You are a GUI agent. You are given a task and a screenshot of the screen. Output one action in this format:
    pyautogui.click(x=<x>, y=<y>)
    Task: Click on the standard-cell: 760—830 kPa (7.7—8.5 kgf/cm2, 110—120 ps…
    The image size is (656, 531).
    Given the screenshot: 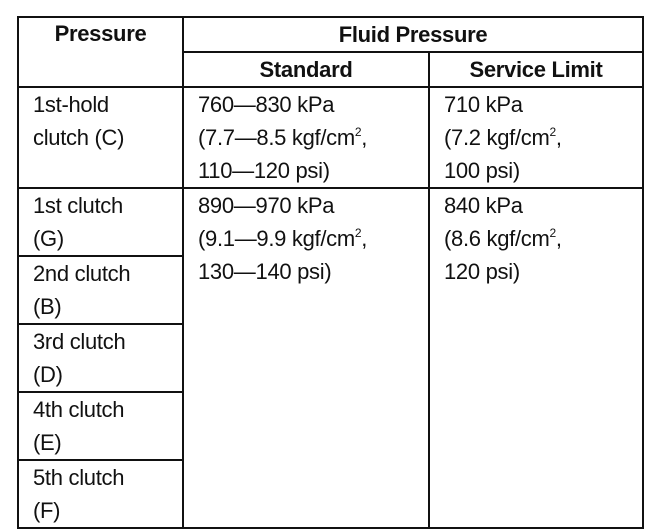 What is the action you would take?
    pyautogui.click(x=306, y=137)
    